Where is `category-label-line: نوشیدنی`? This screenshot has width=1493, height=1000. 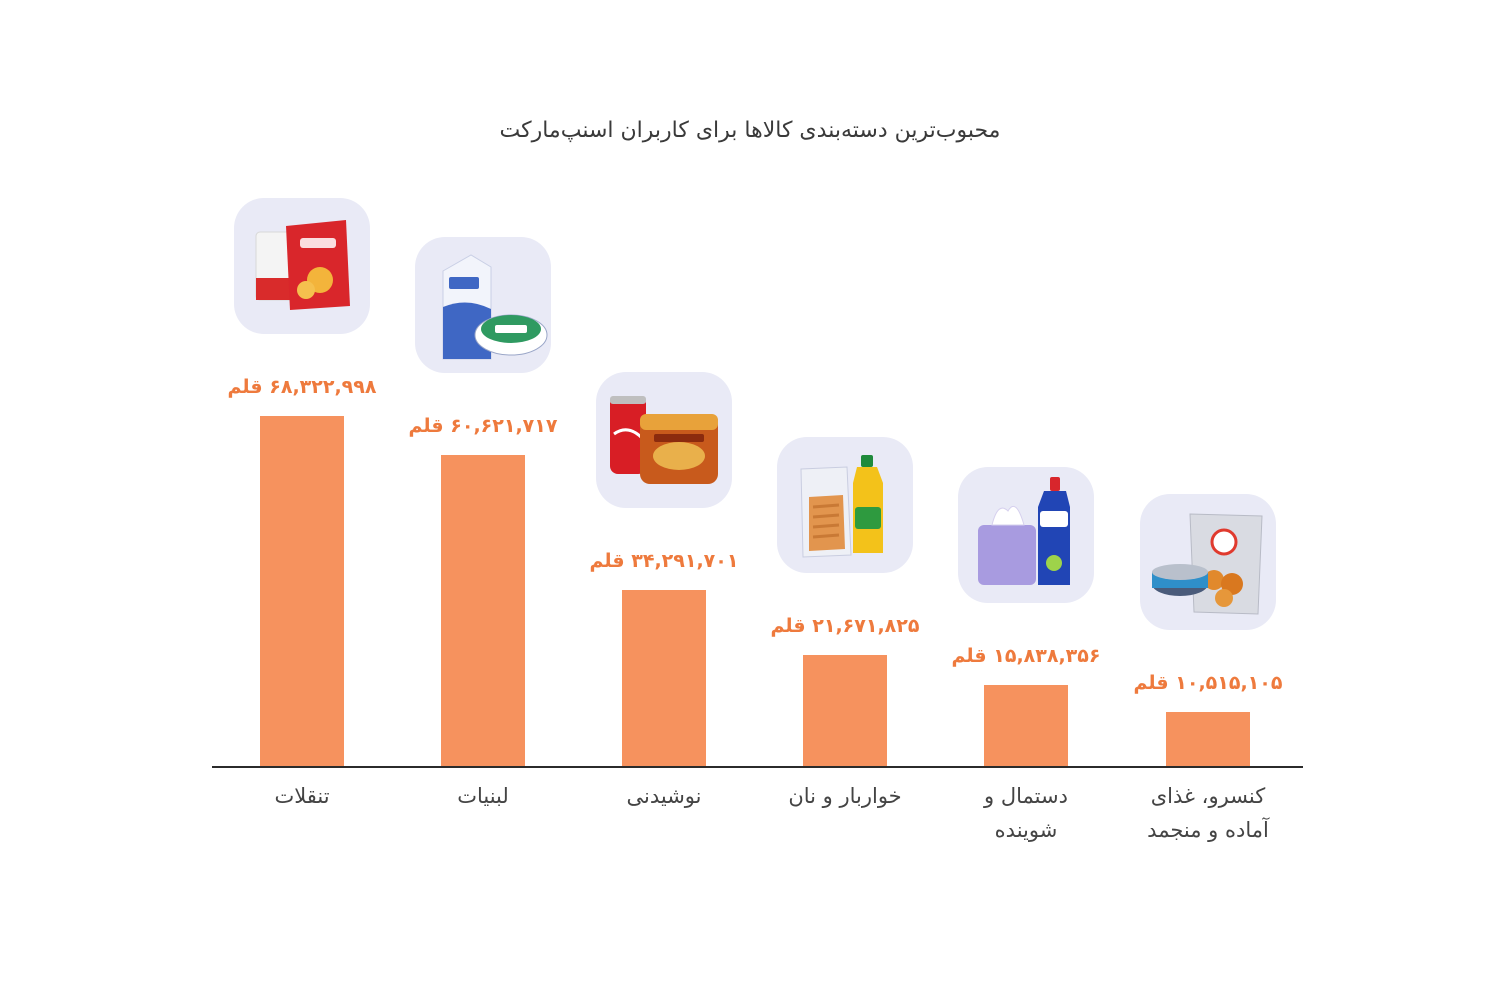 category-label-line: نوشیدنی is located at coordinates (664, 796).